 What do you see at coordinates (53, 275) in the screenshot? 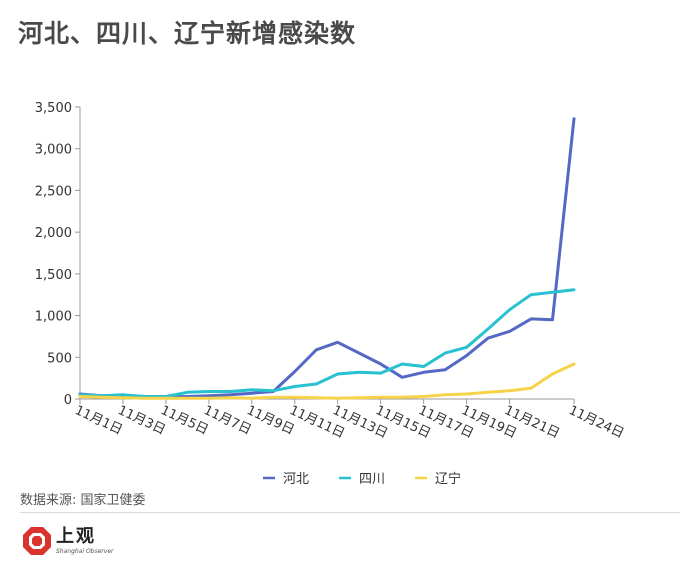
I see `y-tick-label: 1,500` at bounding box center [53, 275].